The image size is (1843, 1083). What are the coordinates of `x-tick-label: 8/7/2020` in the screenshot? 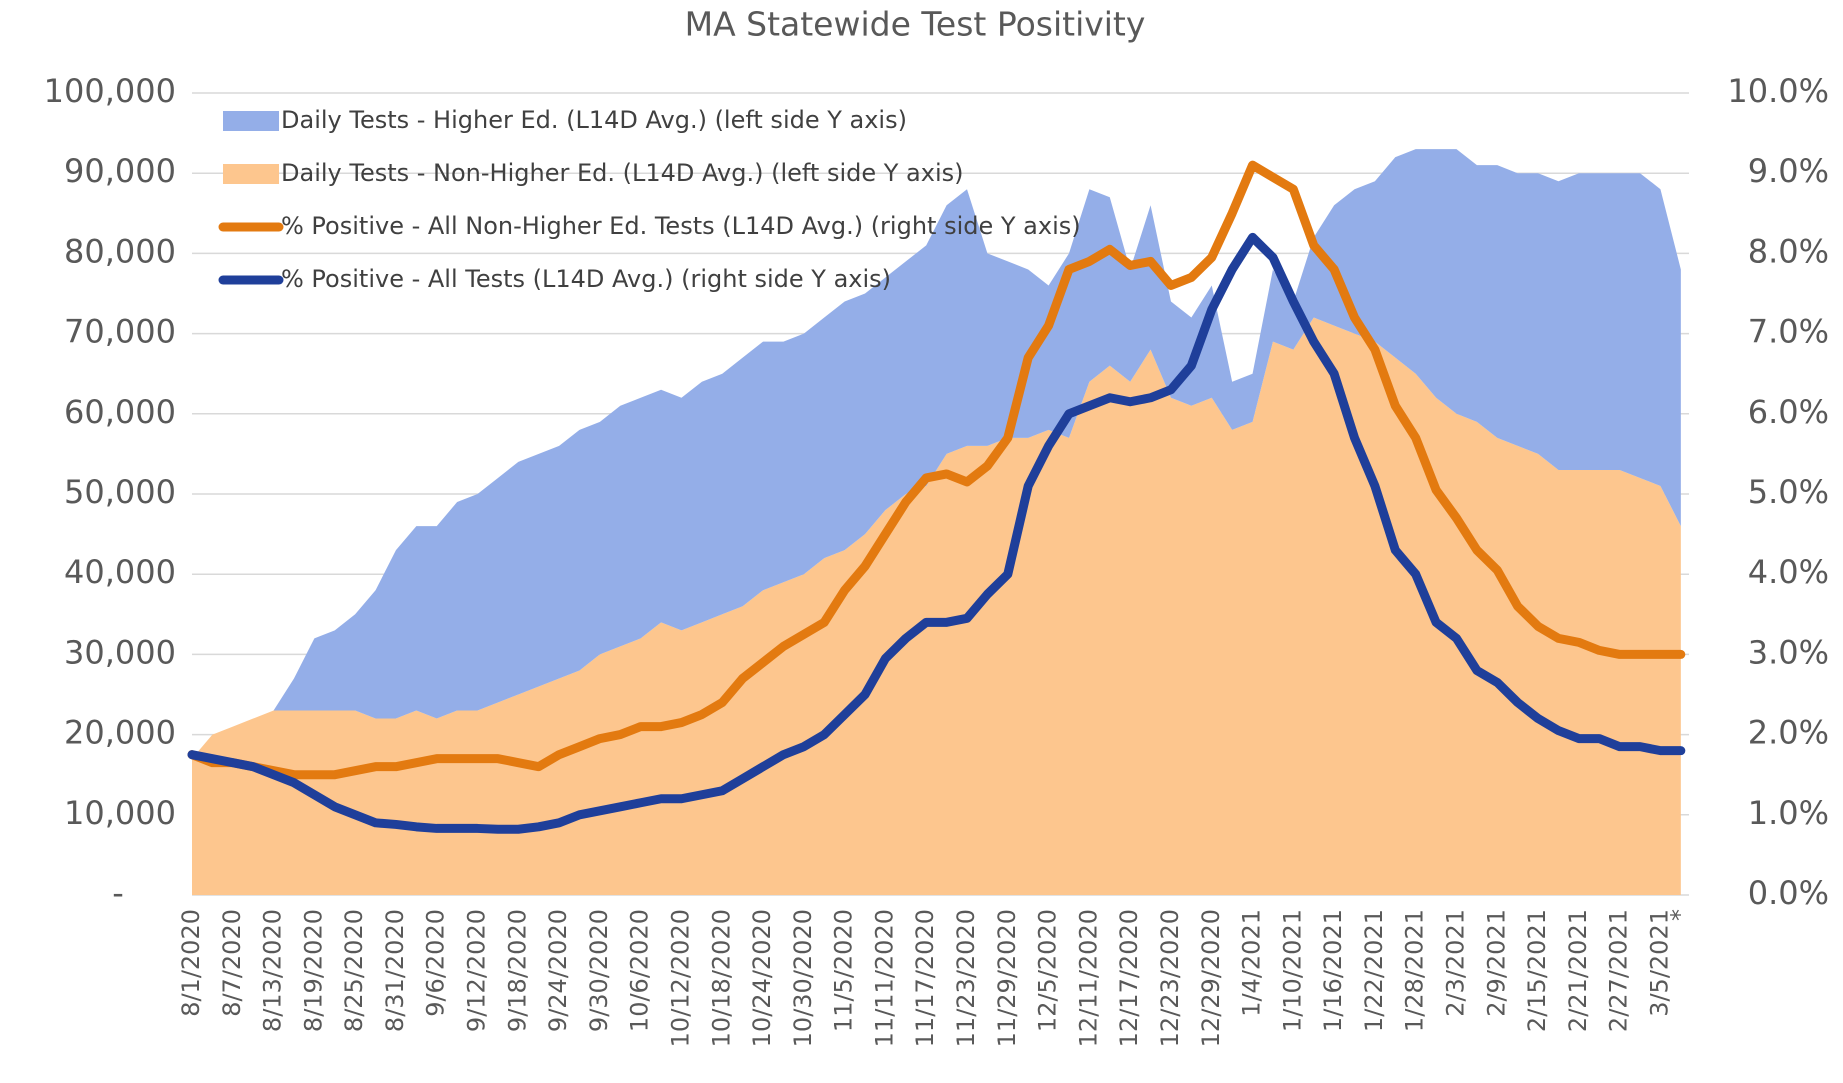 It's located at (232, 963).